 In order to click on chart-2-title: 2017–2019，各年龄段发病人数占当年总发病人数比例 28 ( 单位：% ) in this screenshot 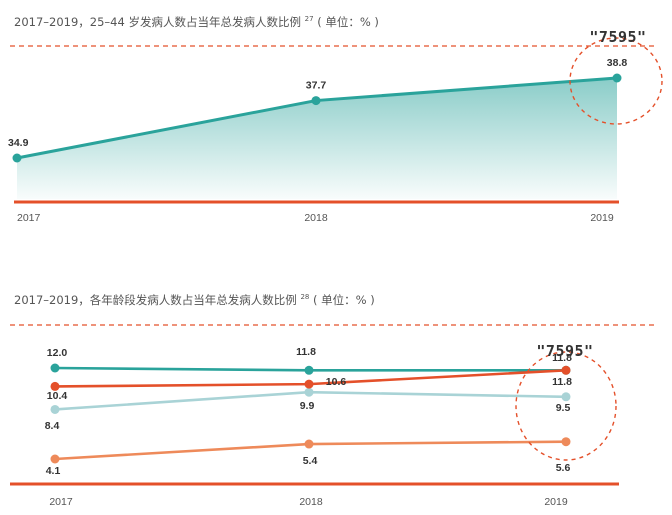, I will do `click(194, 300)`.